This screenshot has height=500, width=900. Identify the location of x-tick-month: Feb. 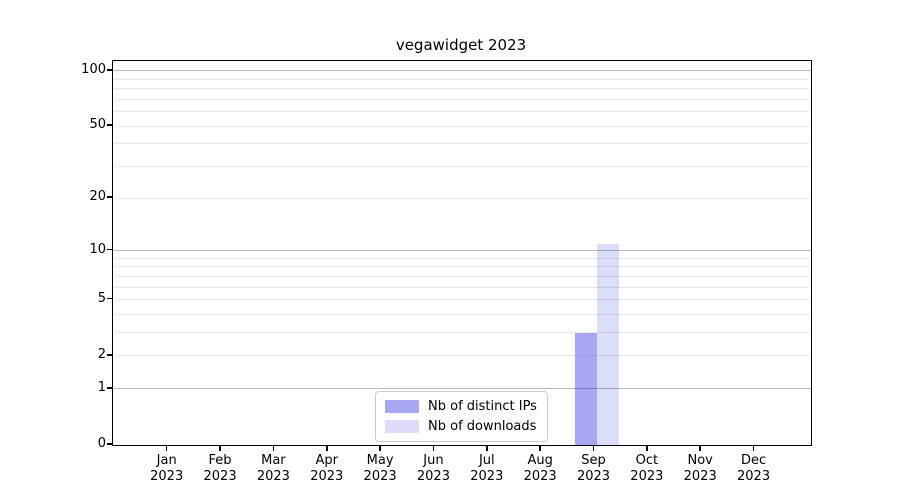
(220, 460).